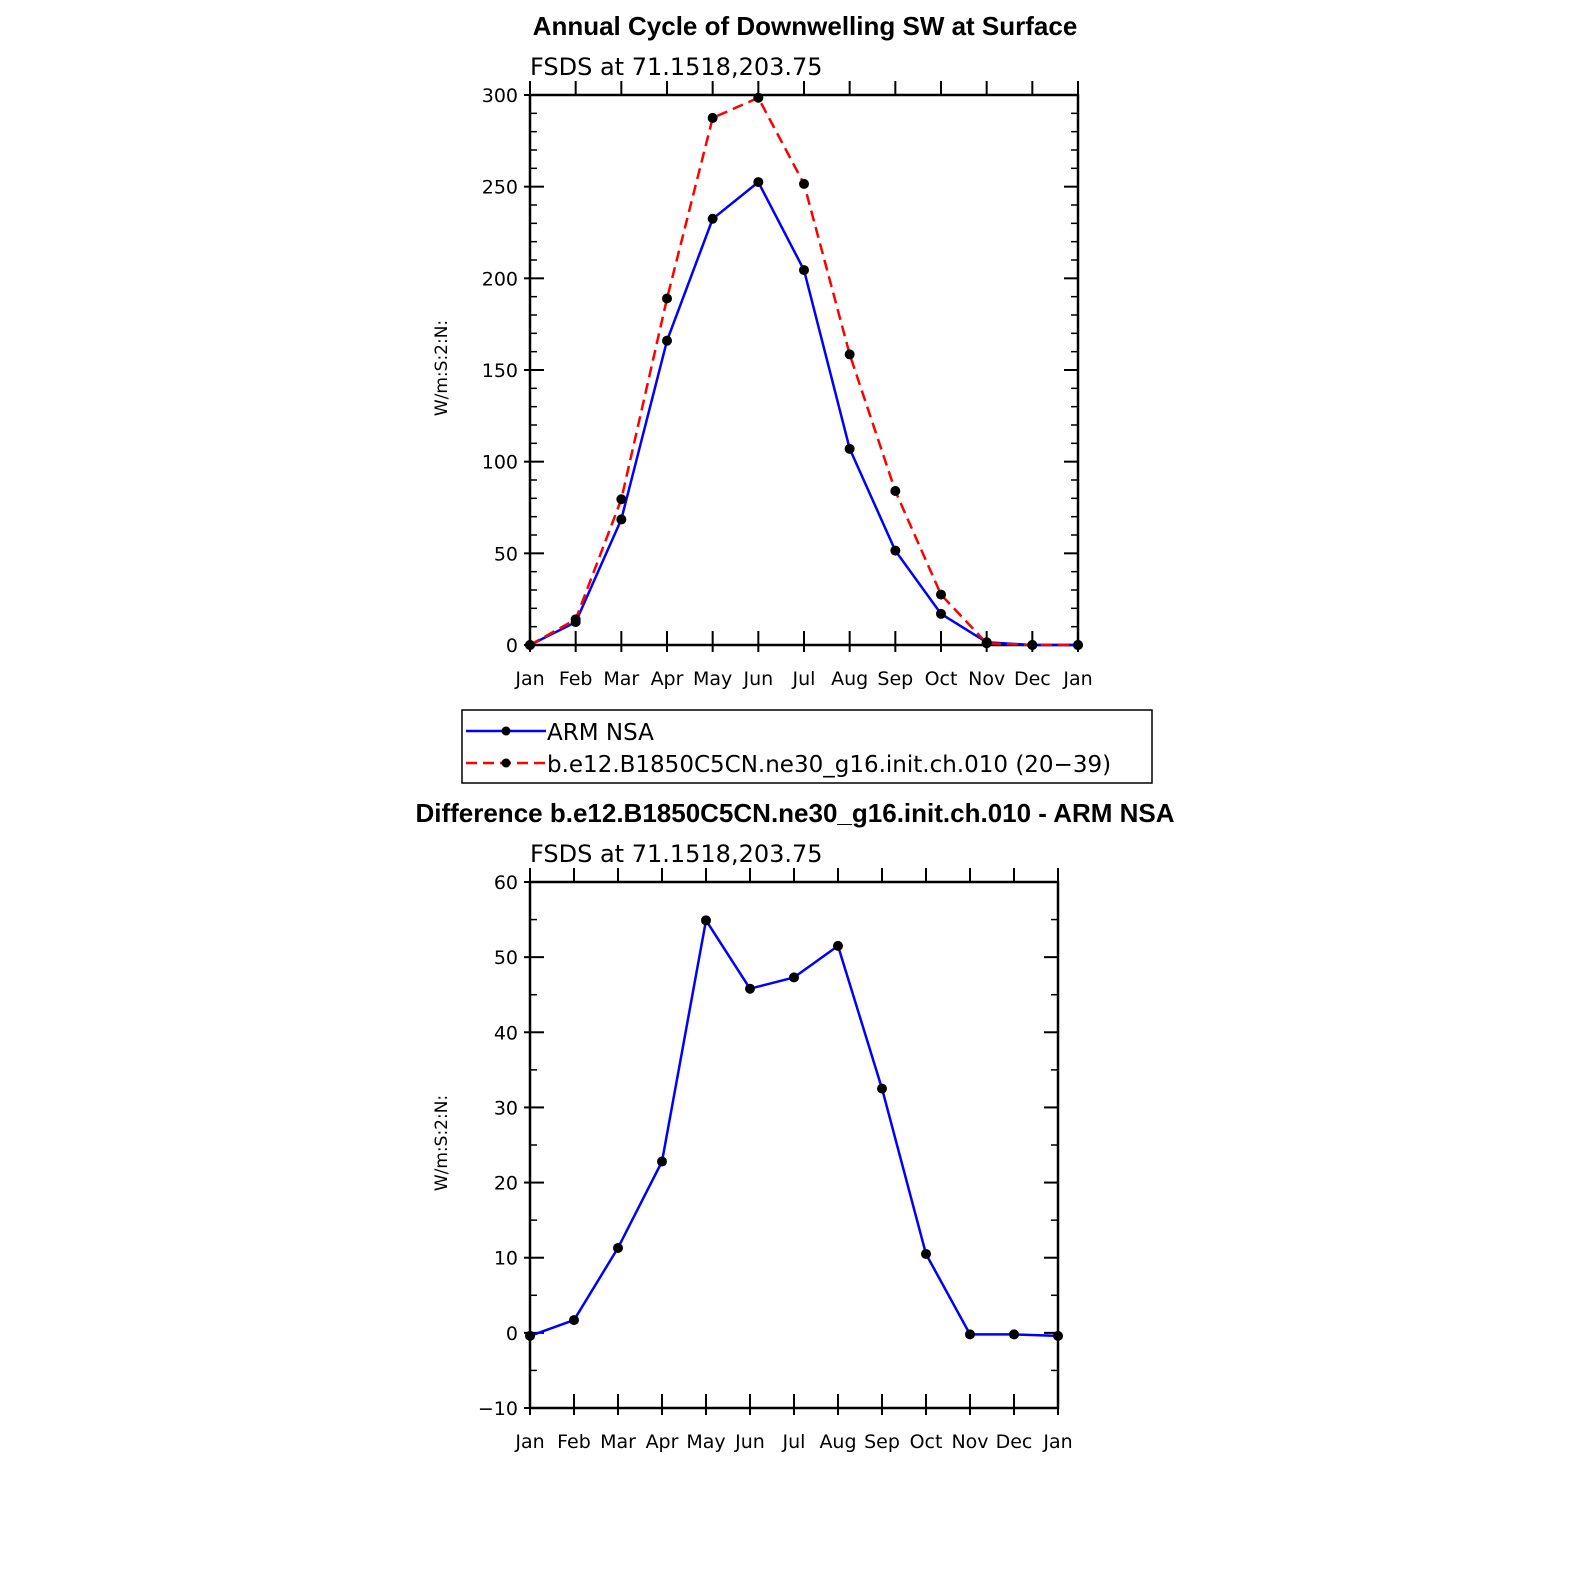  I want to click on legend-label-arm-nsa: ARM NSA, so click(600, 733).